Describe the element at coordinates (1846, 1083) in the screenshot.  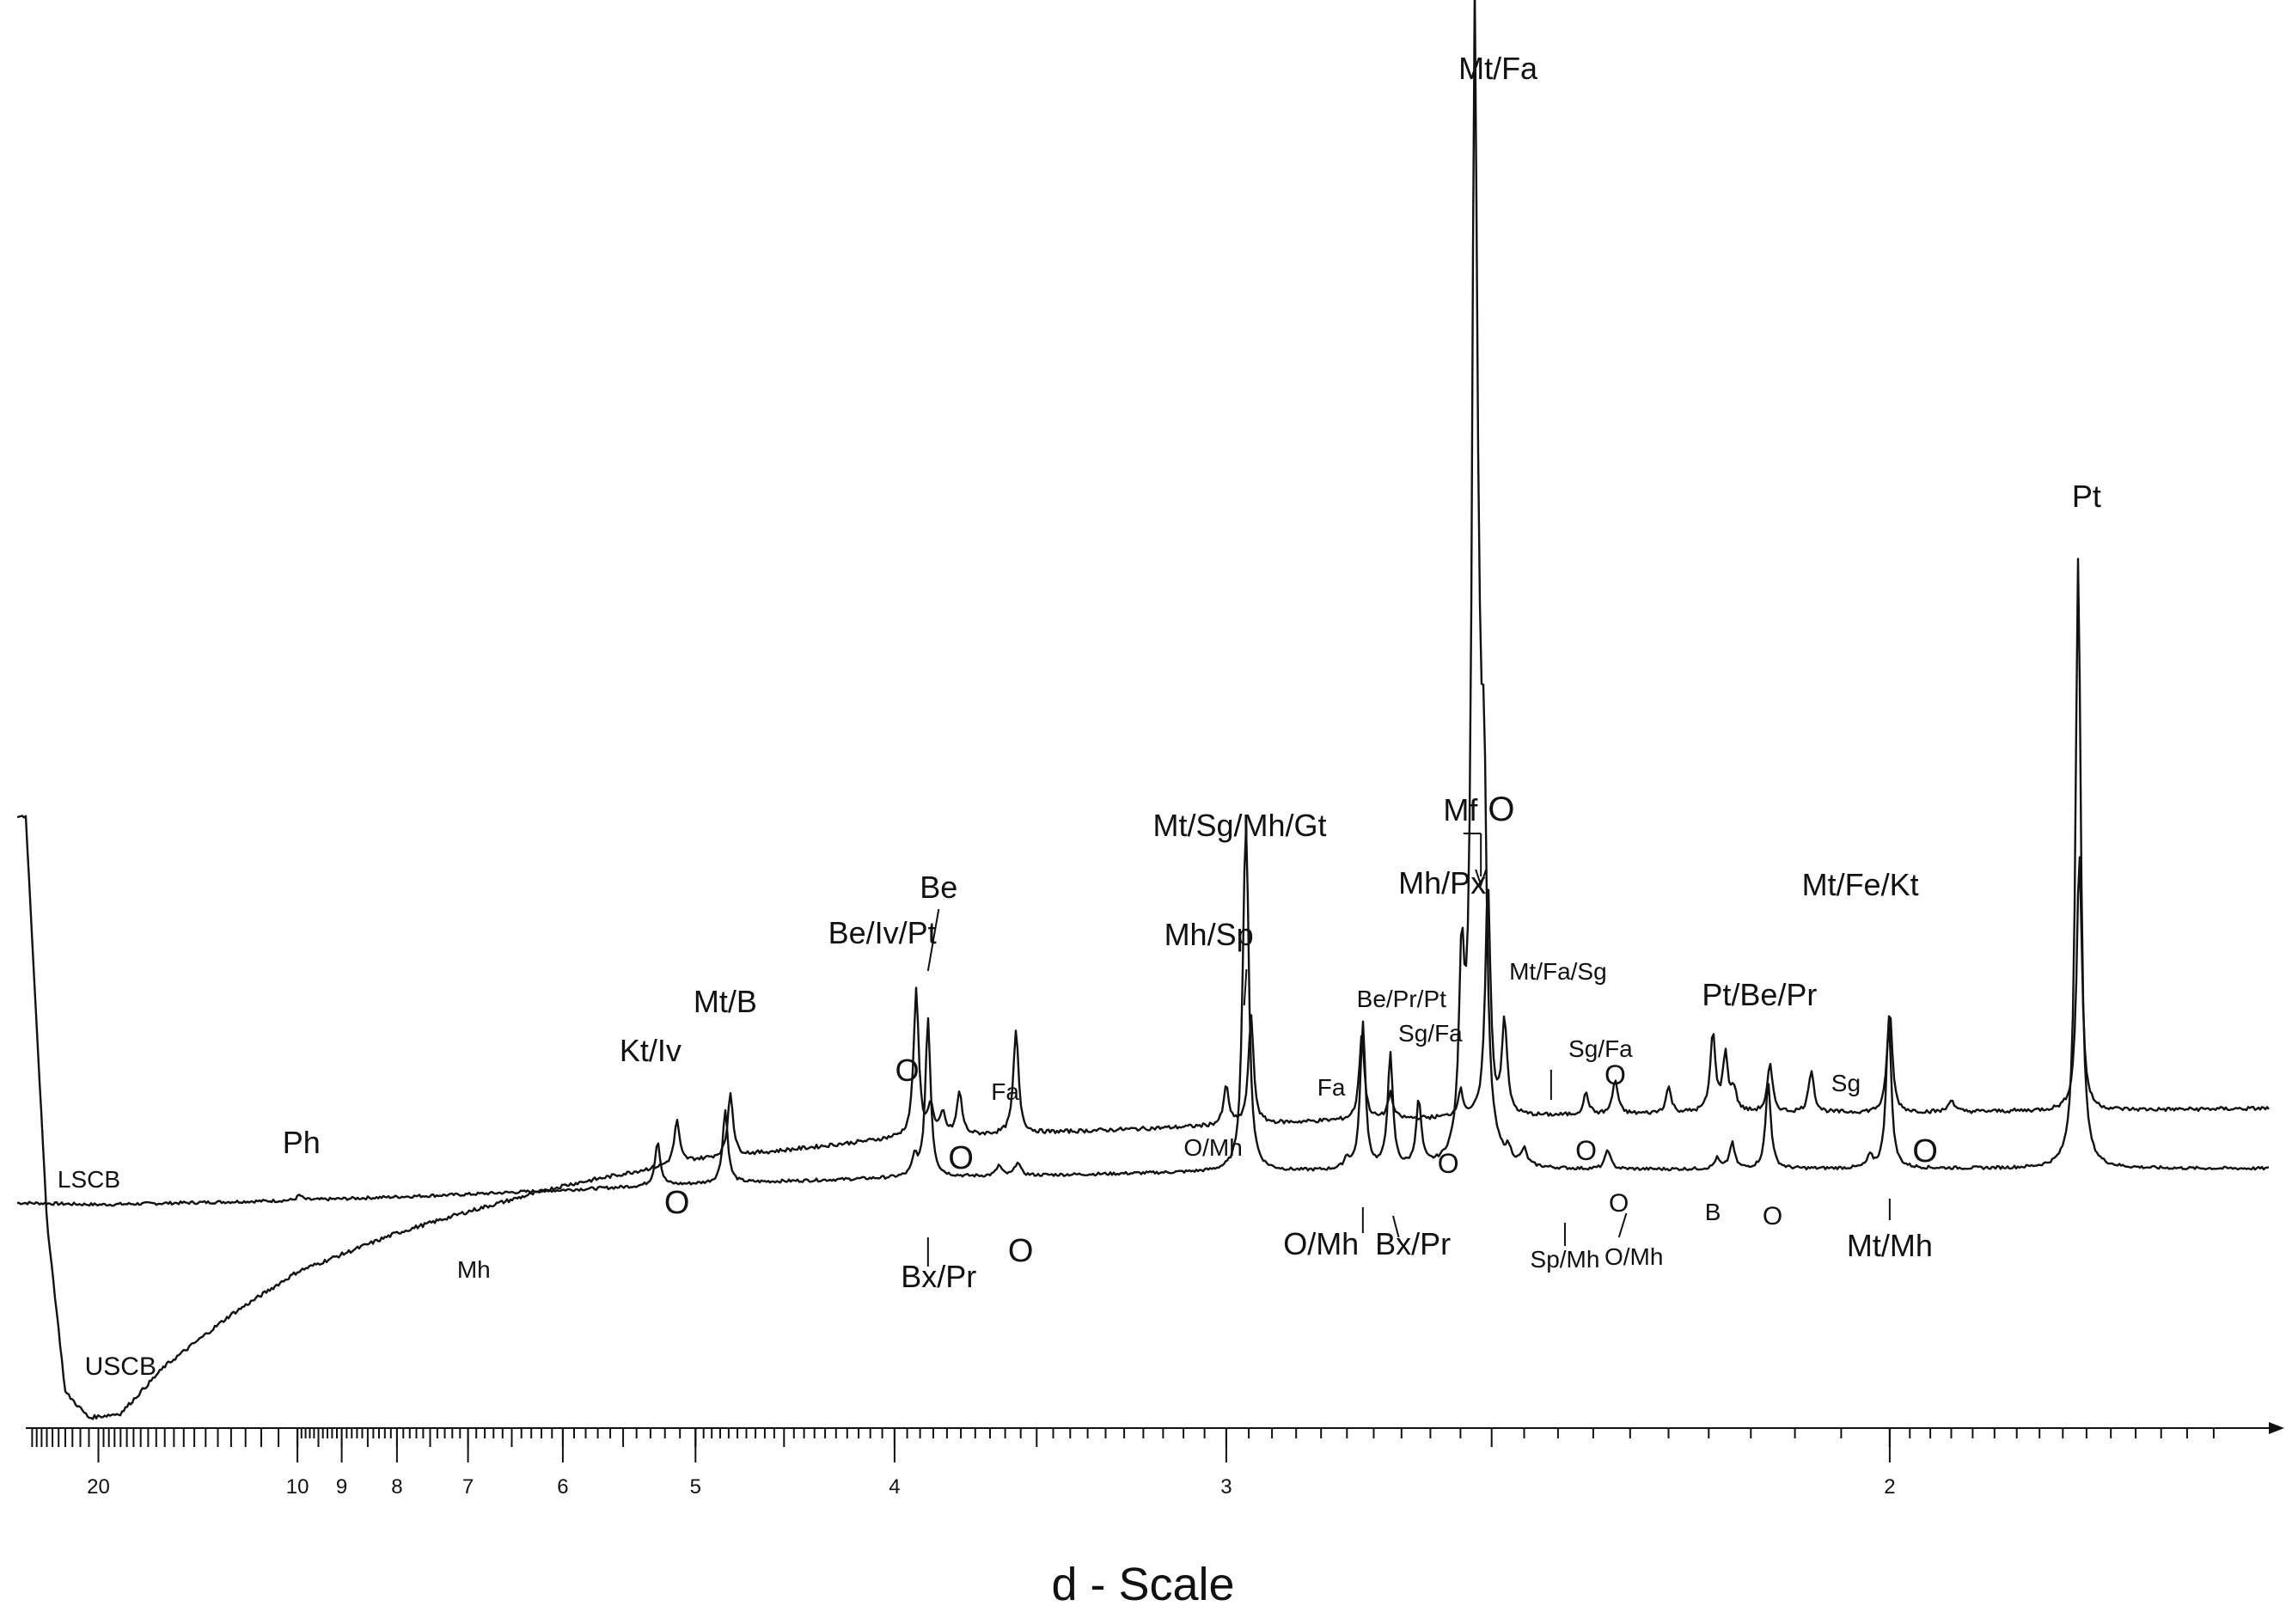
I see `peak-label: Sg` at that location.